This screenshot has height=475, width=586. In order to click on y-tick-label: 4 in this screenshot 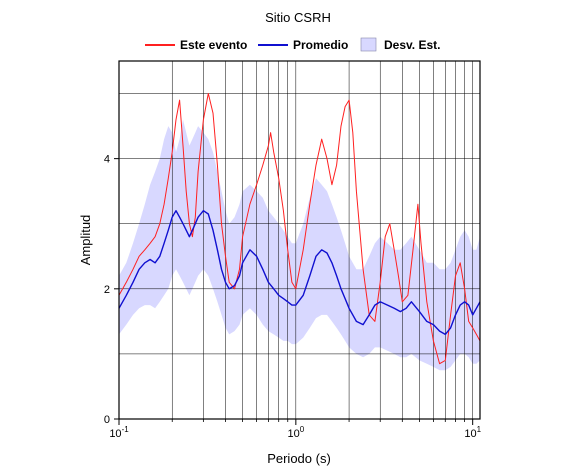, I will do `click(107, 160)`.